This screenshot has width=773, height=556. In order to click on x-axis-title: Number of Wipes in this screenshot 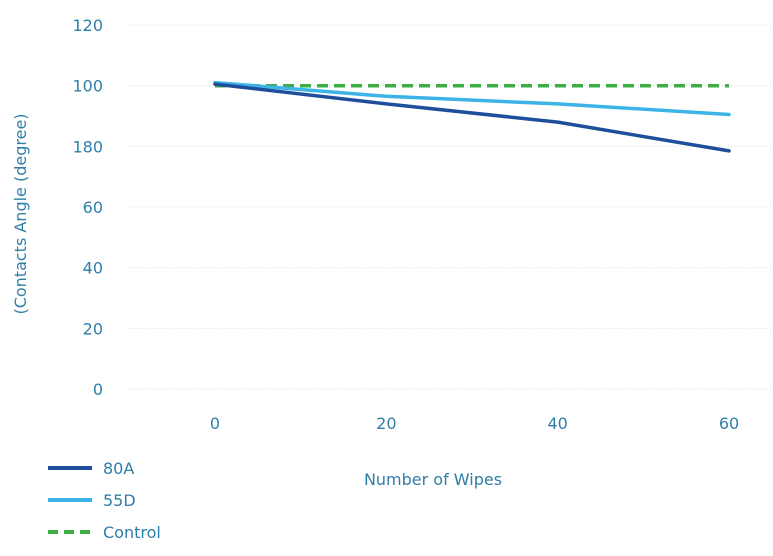, I will do `click(433, 479)`.